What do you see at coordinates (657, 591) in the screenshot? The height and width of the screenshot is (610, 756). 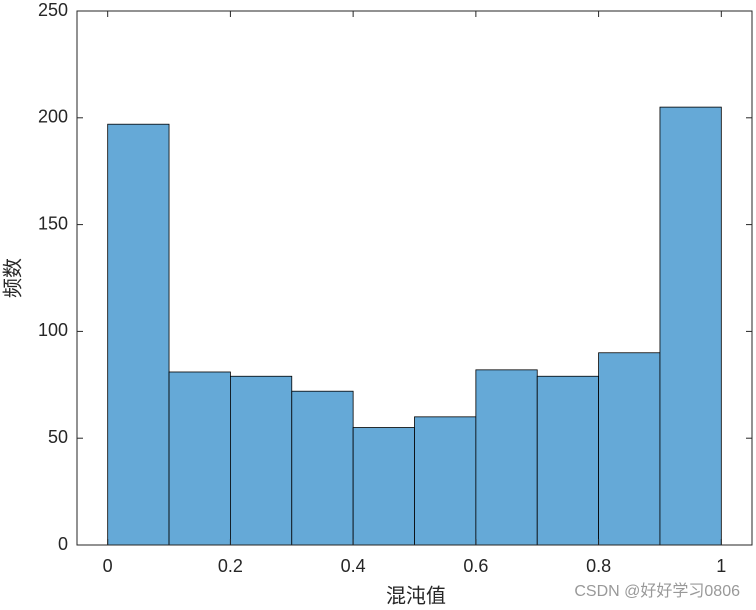 I see `watermark: CSDN @好好学习0806` at bounding box center [657, 591].